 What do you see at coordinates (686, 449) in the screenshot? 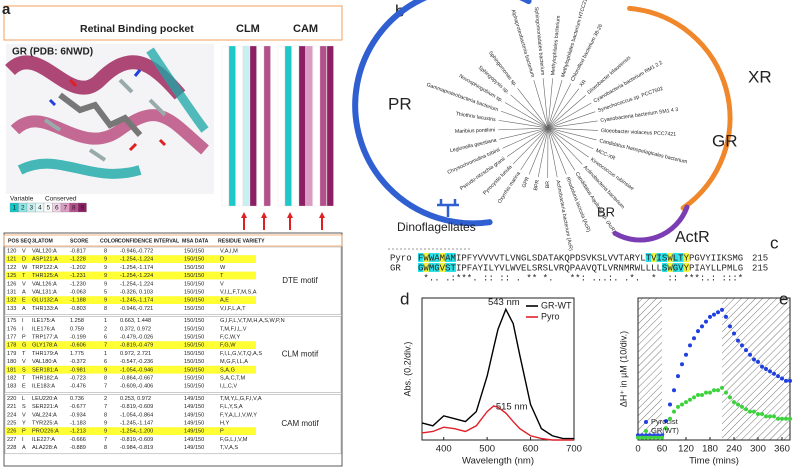
I see `x-tick-label: 120` at bounding box center [686, 449].